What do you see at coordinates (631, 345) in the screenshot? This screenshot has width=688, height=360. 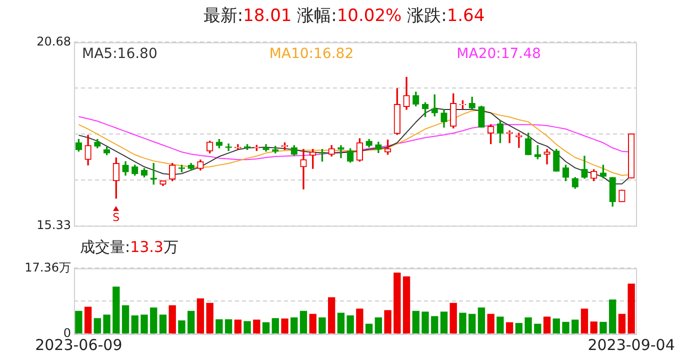 I see `x-tick-label: 2023-09-04` at bounding box center [631, 345].